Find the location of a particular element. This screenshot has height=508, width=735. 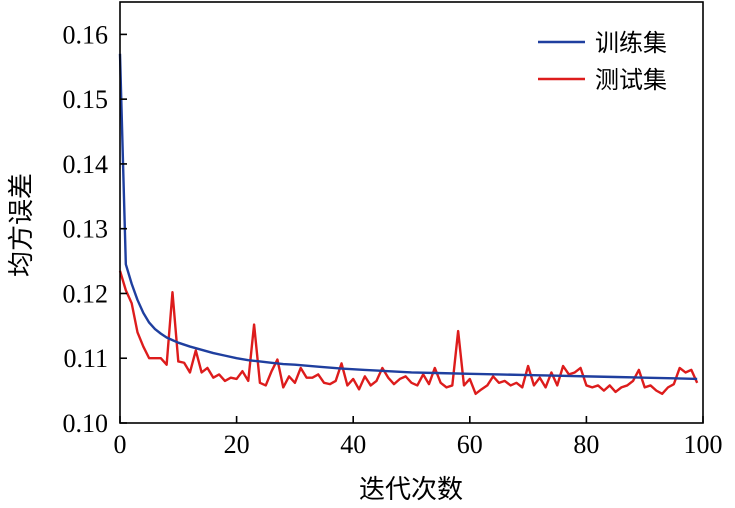

x-tick-label: 80 is located at coordinates (586, 444).